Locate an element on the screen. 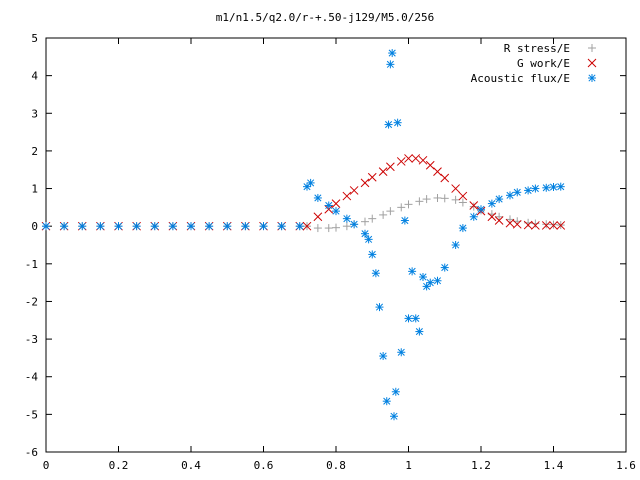 The height and width of the screenshot is (480, 640). legend: R stress/E G work/E Acoustic flux/E is located at coordinates (534, 63).